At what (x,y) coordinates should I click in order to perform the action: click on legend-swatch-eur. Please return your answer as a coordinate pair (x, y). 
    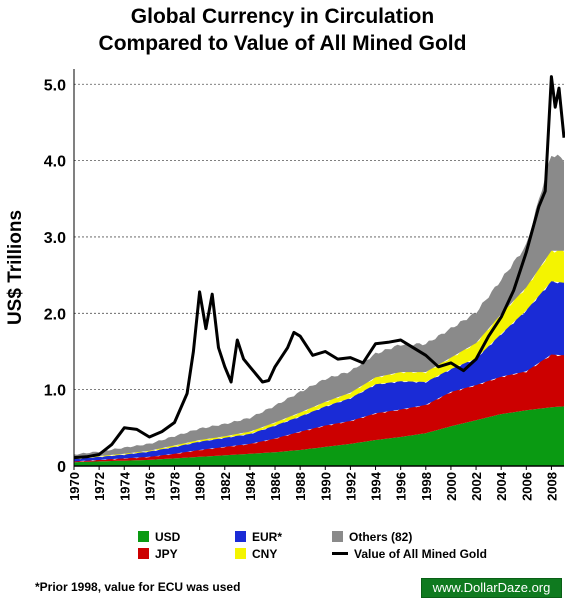
    Looking at the image, I should click on (240, 536).